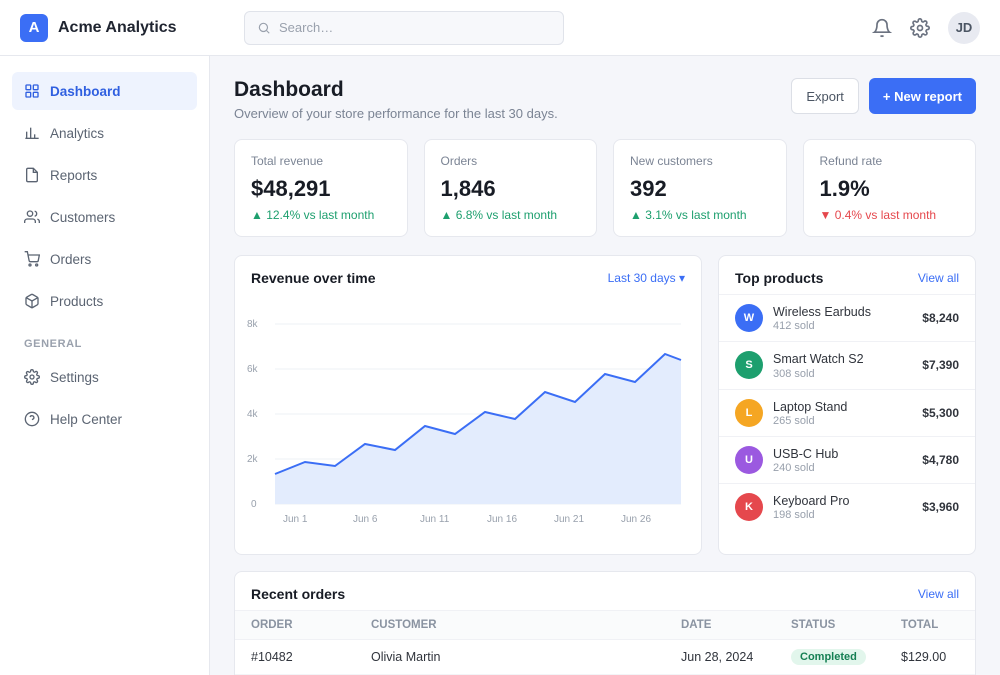  I want to click on svg-text: Jun 1, so click(295, 519).